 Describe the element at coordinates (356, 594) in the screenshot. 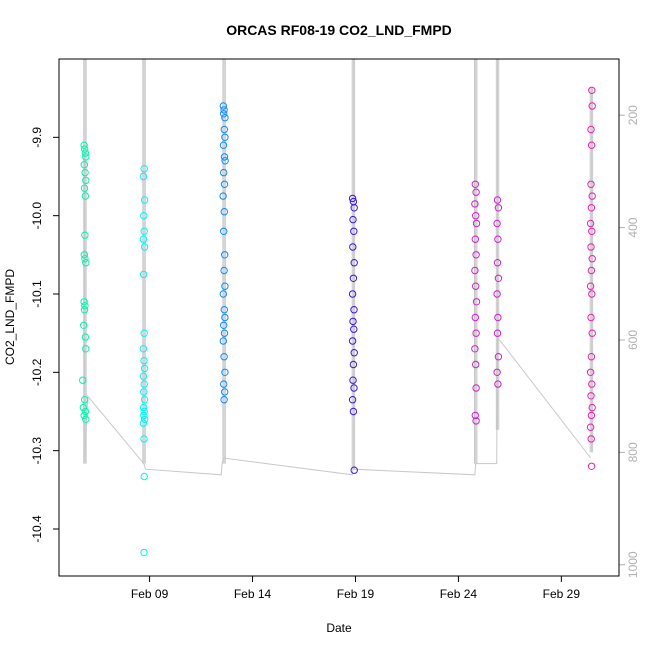

I see `x-tick-label-2: Feb 19` at that location.